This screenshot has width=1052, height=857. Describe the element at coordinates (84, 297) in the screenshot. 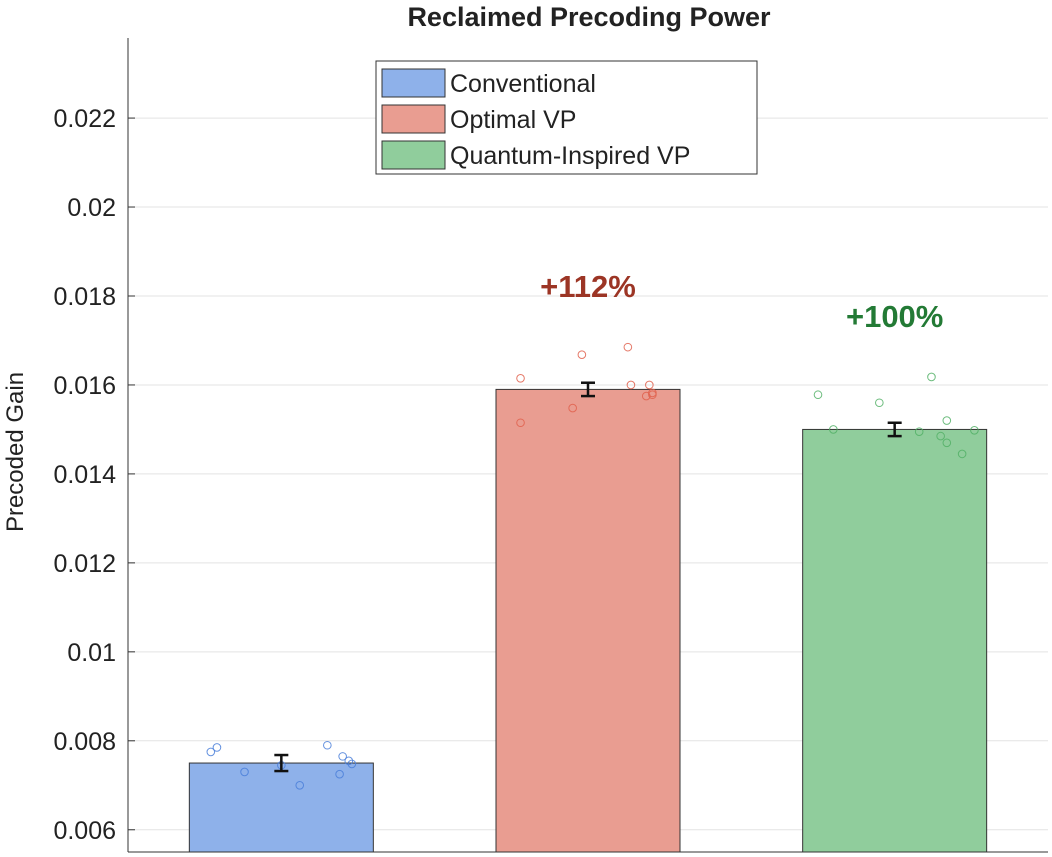

I see `y-tick-label-6: 0.018` at that location.